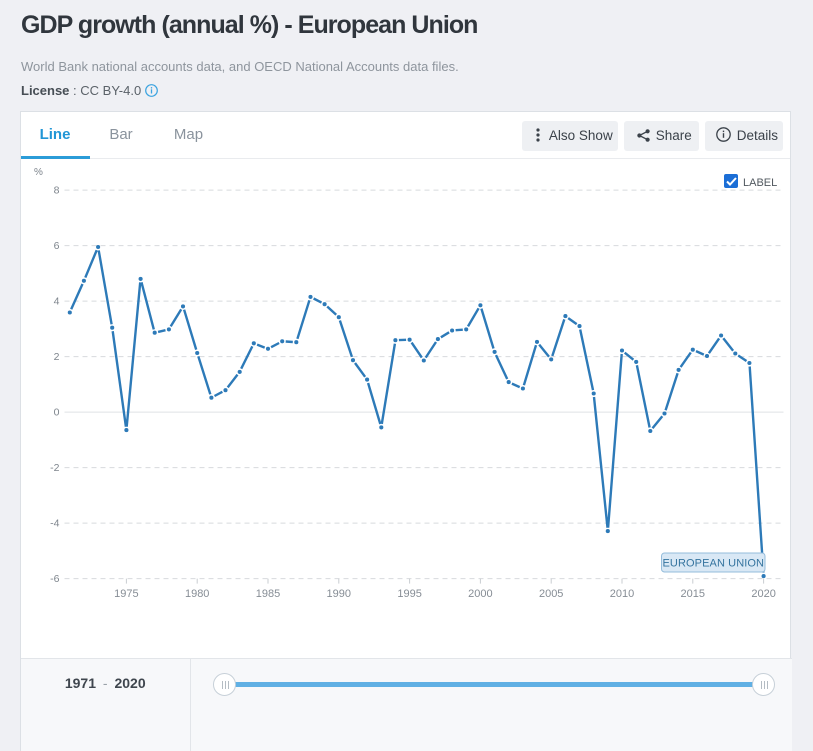 The height and width of the screenshot is (751, 813). I want to click on svg-text: 2, so click(56, 357).